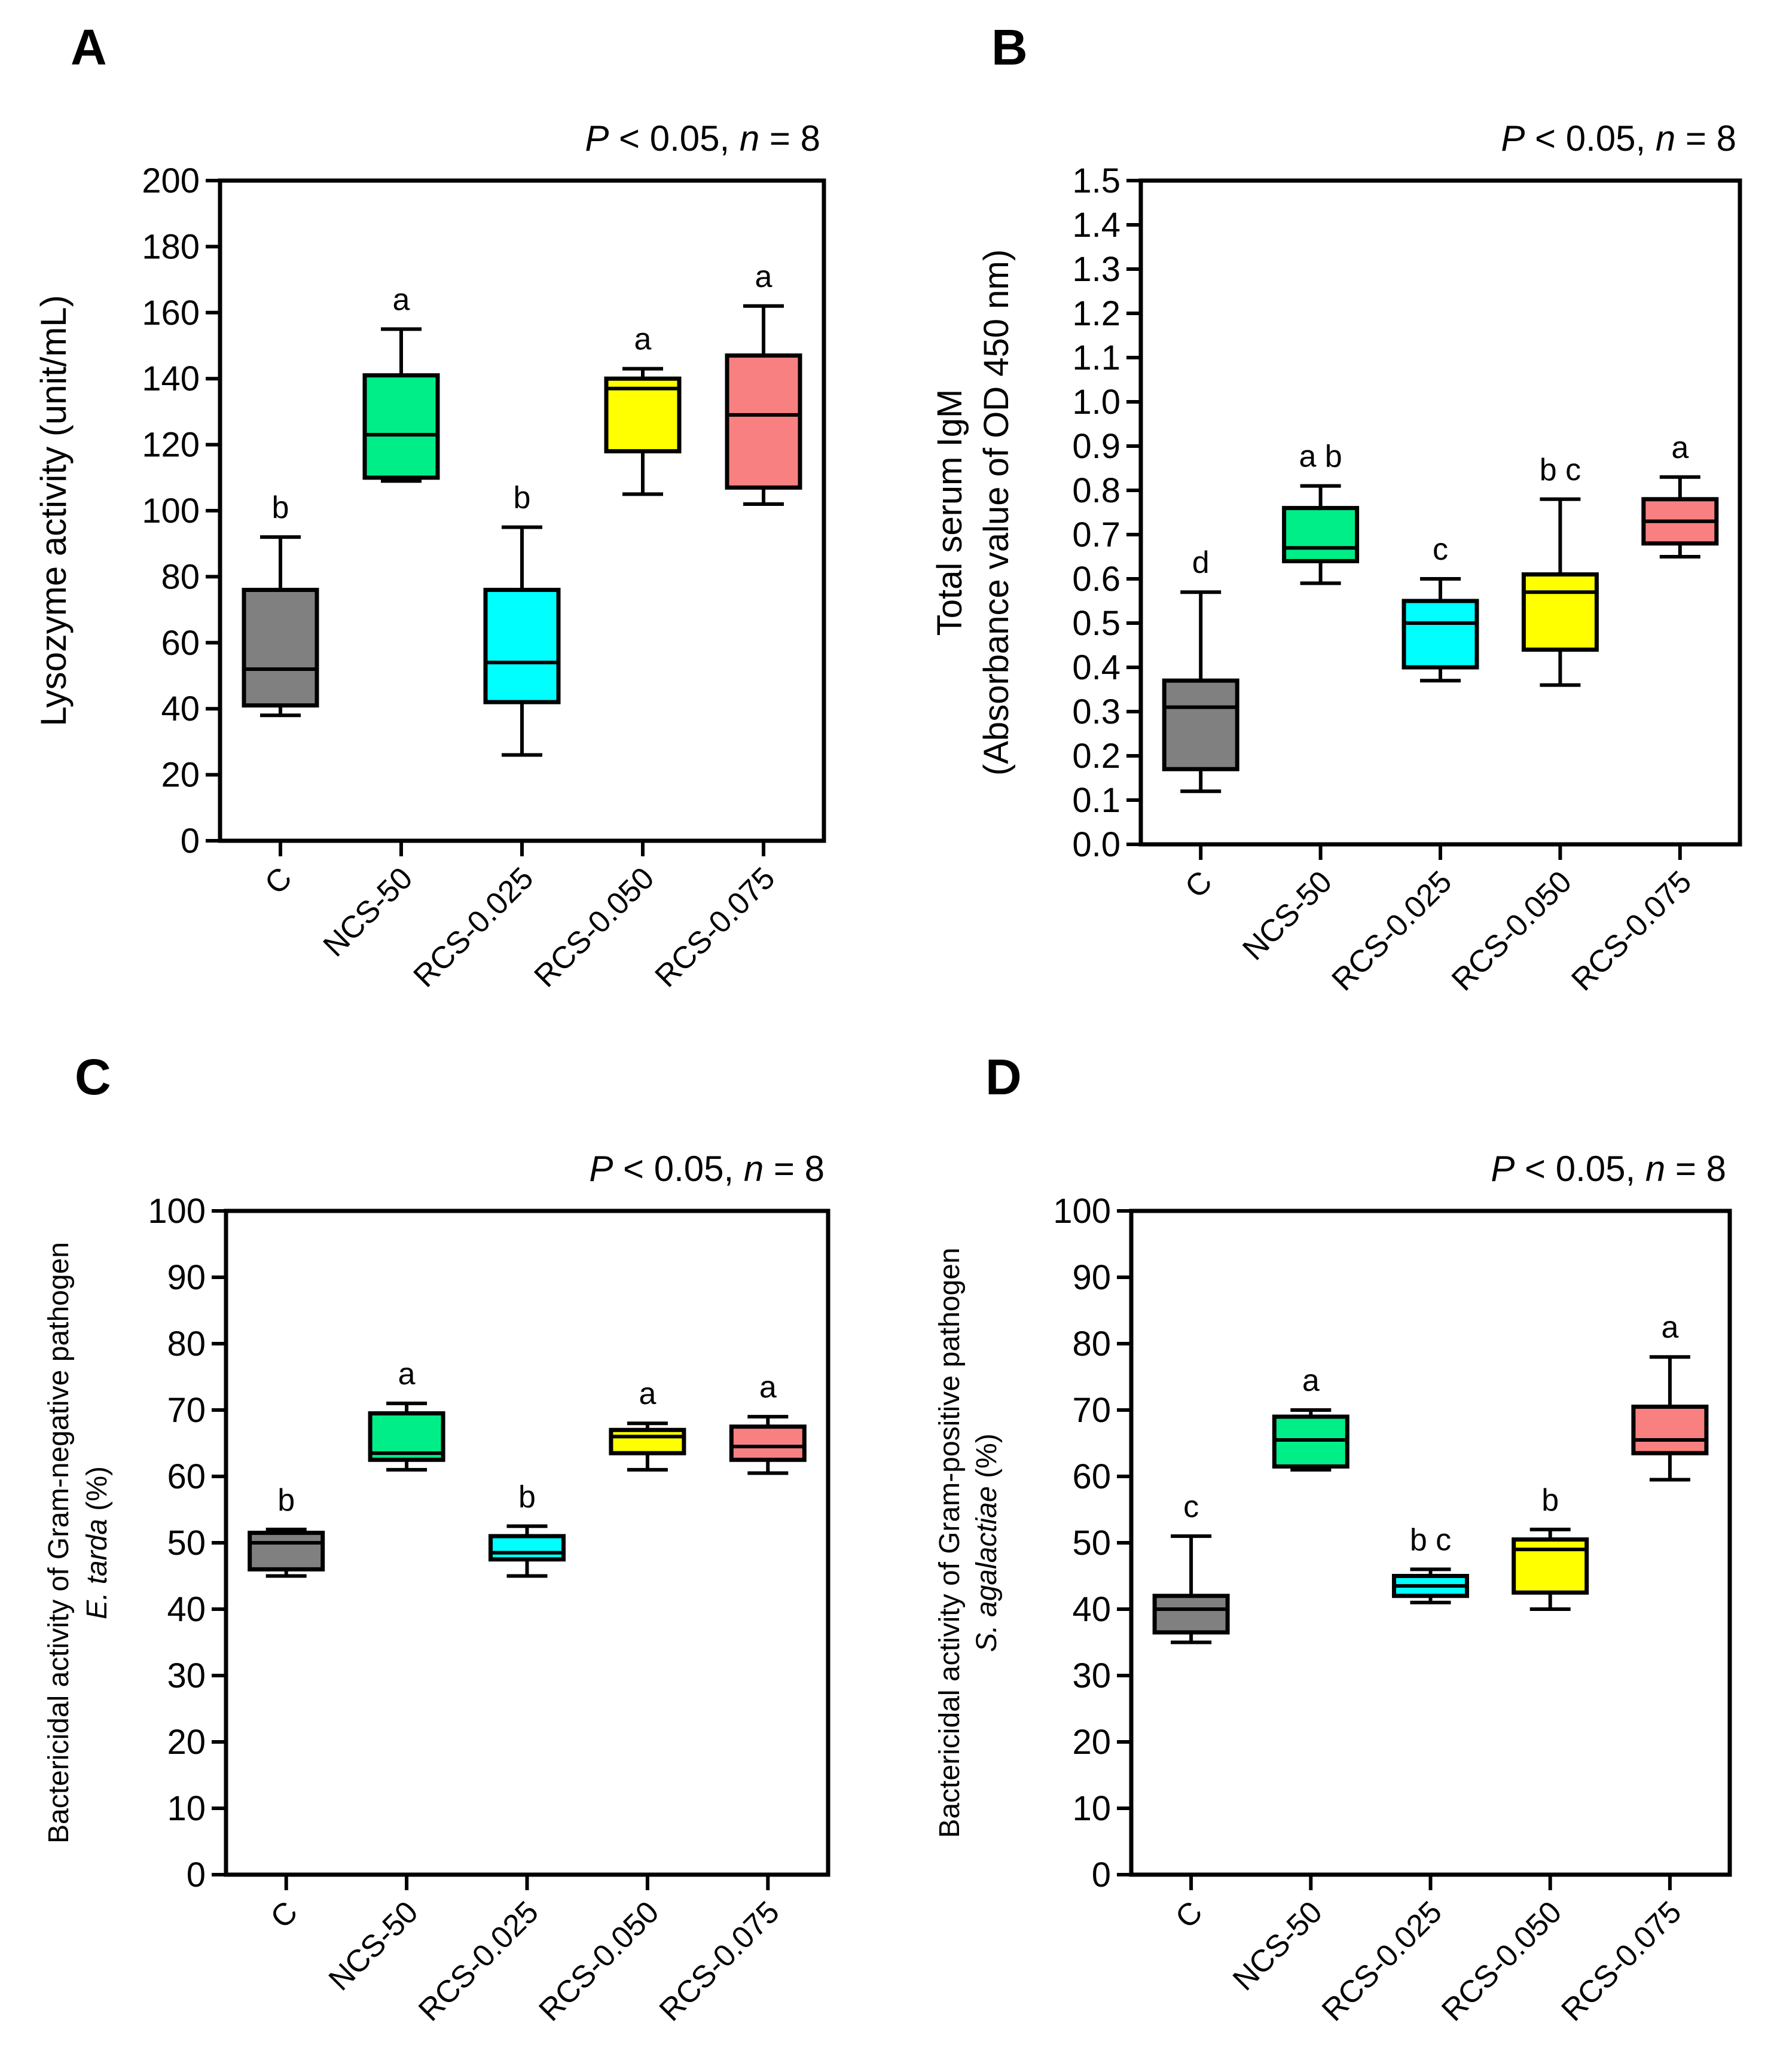 This screenshot has width=1777, height=2072. I want to click on significance-letter: c, so click(1191, 1507).